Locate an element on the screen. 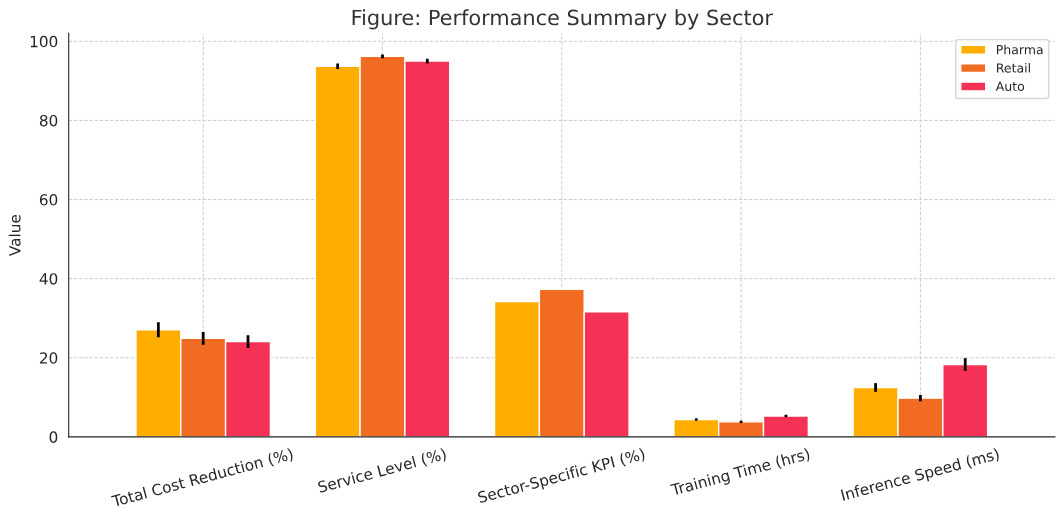  x-tick-label: Training Time (hrs) is located at coordinates (740, 473).